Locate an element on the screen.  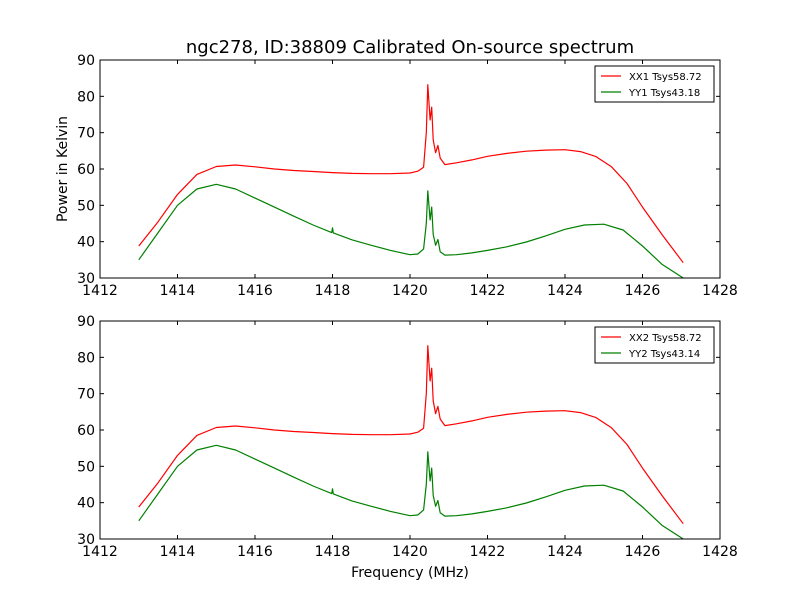
legend-label-2: YY2 Tsys43.14 is located at coordinates (664, 354).